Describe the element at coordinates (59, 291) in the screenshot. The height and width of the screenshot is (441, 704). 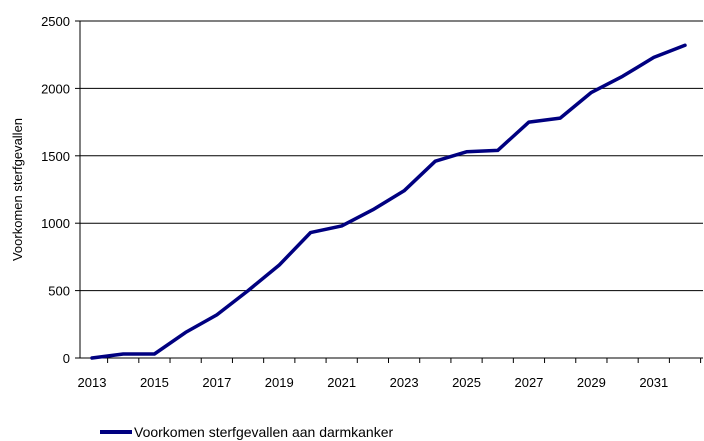
I see `y-tick-label: 500` at that location.